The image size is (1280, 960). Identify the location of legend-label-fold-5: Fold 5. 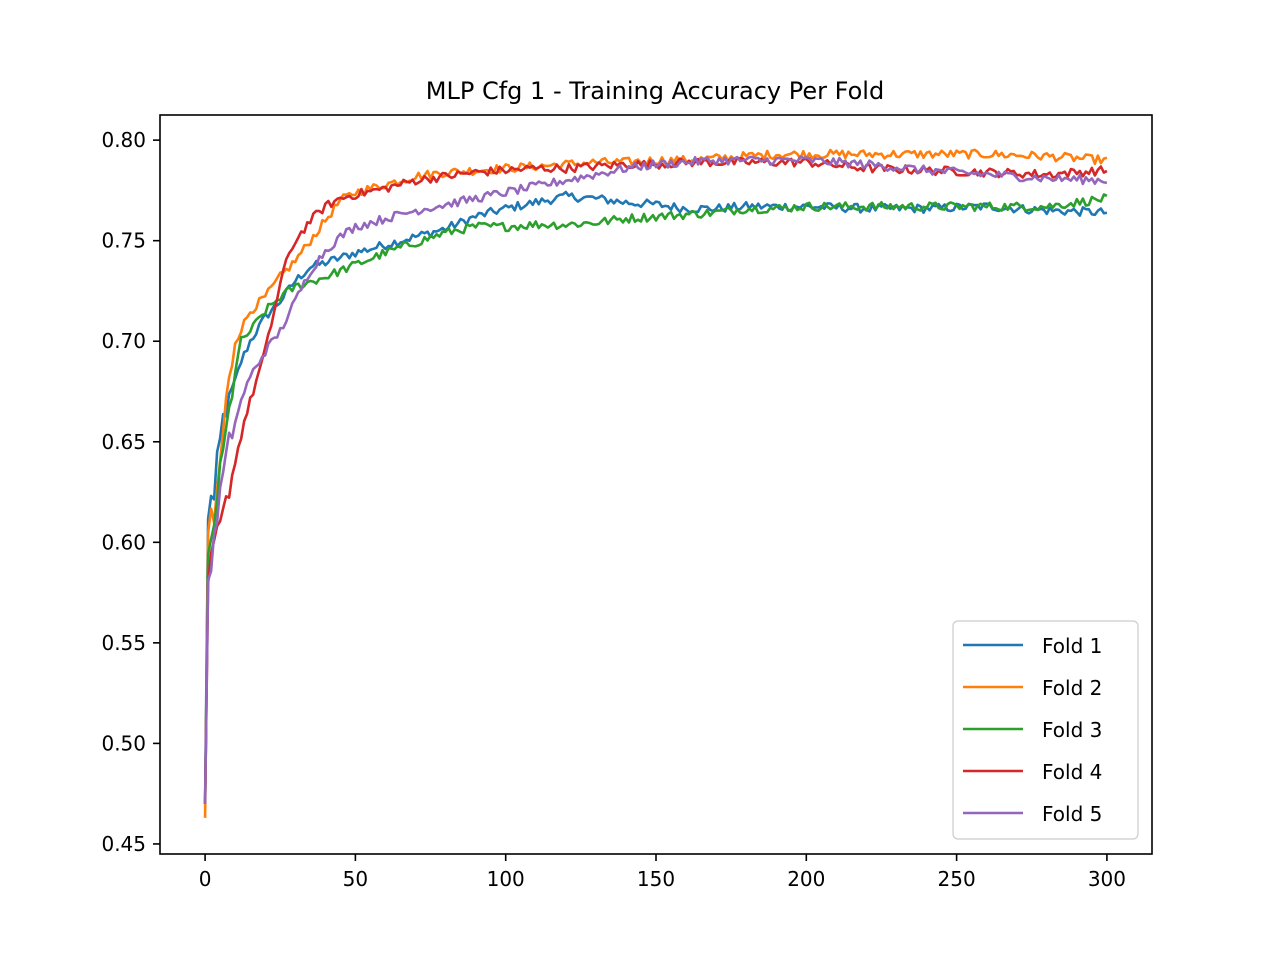
(1072, 814).